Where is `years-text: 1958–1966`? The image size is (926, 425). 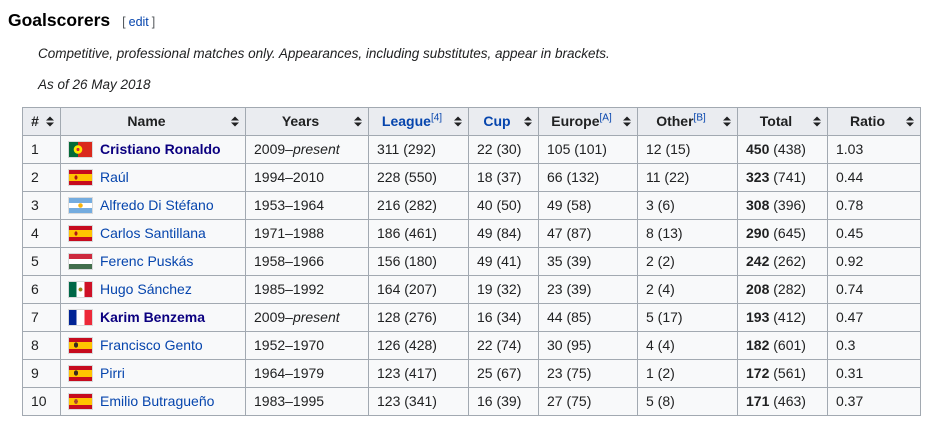
years-text: 1958–1966 is located at coordinates (289, 261).